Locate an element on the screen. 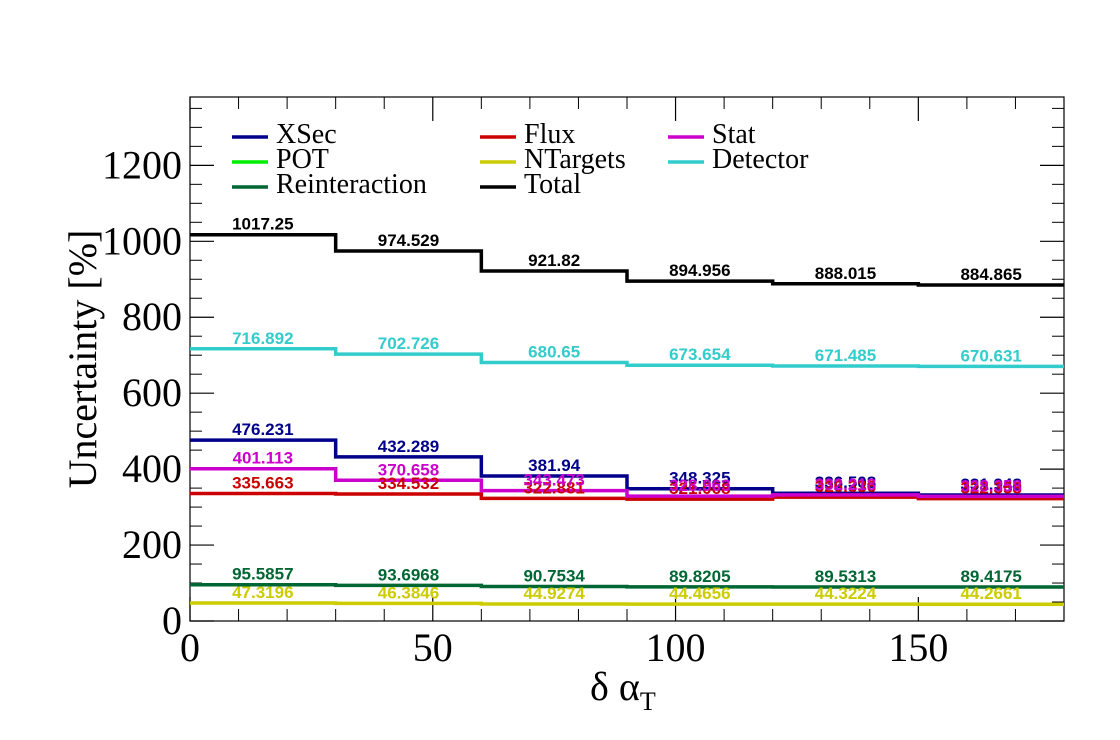  data-label-stat: 401.113 is located at coordinates (263, 458).